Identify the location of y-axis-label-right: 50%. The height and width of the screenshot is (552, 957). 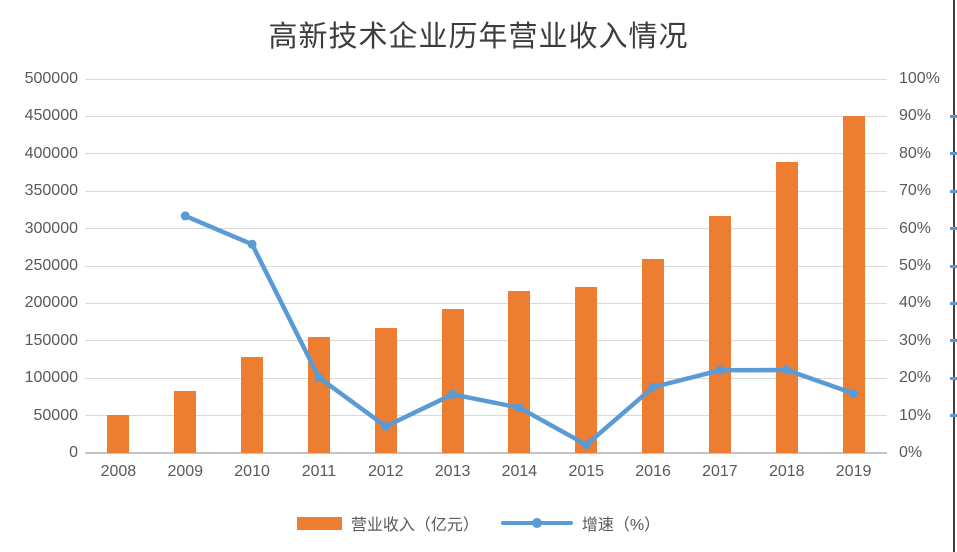
(915, 265).